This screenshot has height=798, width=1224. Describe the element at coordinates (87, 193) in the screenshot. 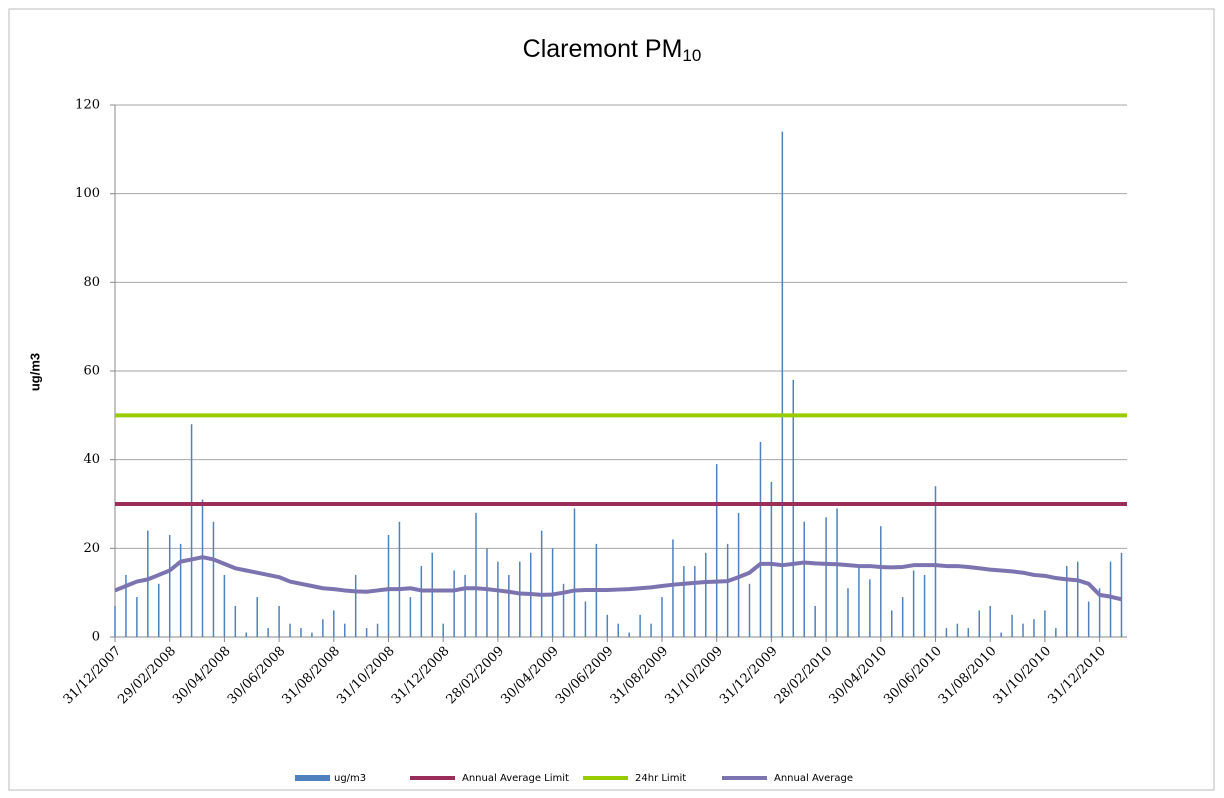

I see `y-tick-label: 100` at that location.